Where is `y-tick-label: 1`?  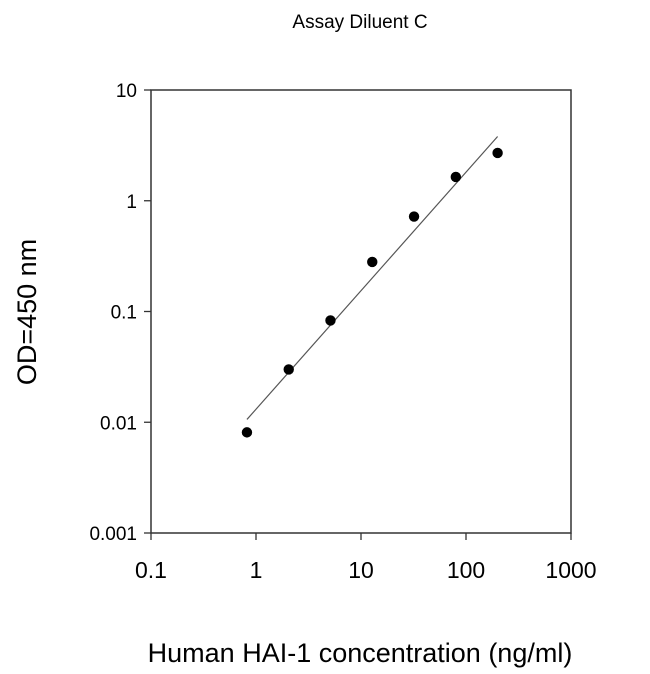 y-tick-label: 1 is located at coordinates (131, 202).